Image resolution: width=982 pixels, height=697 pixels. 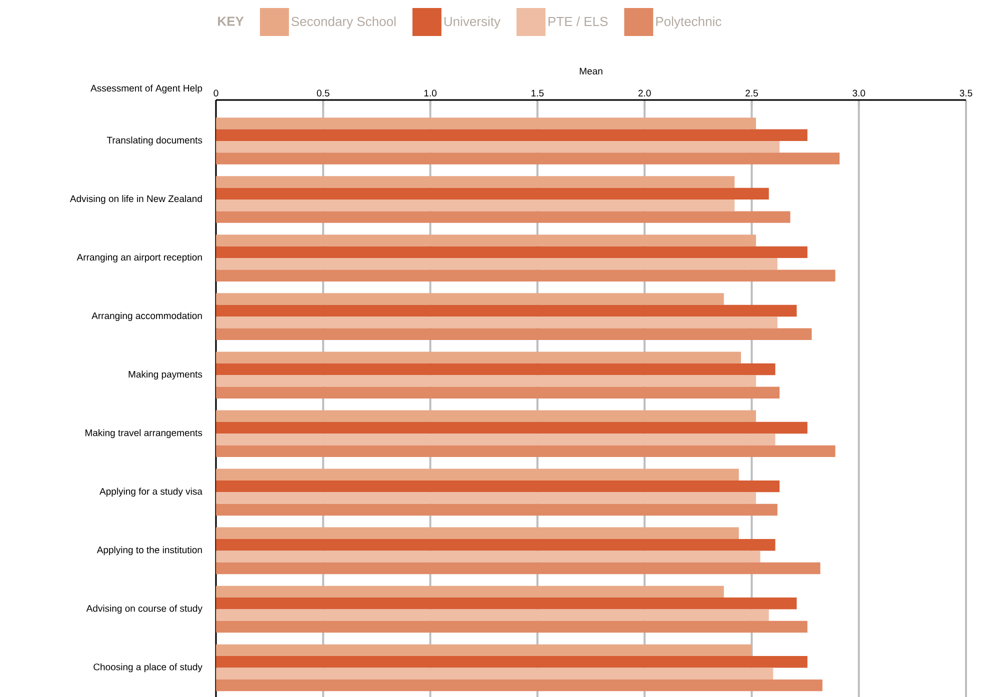 I want to click on y-tick-label: Applying to the institution, so click(x=149, y=551).